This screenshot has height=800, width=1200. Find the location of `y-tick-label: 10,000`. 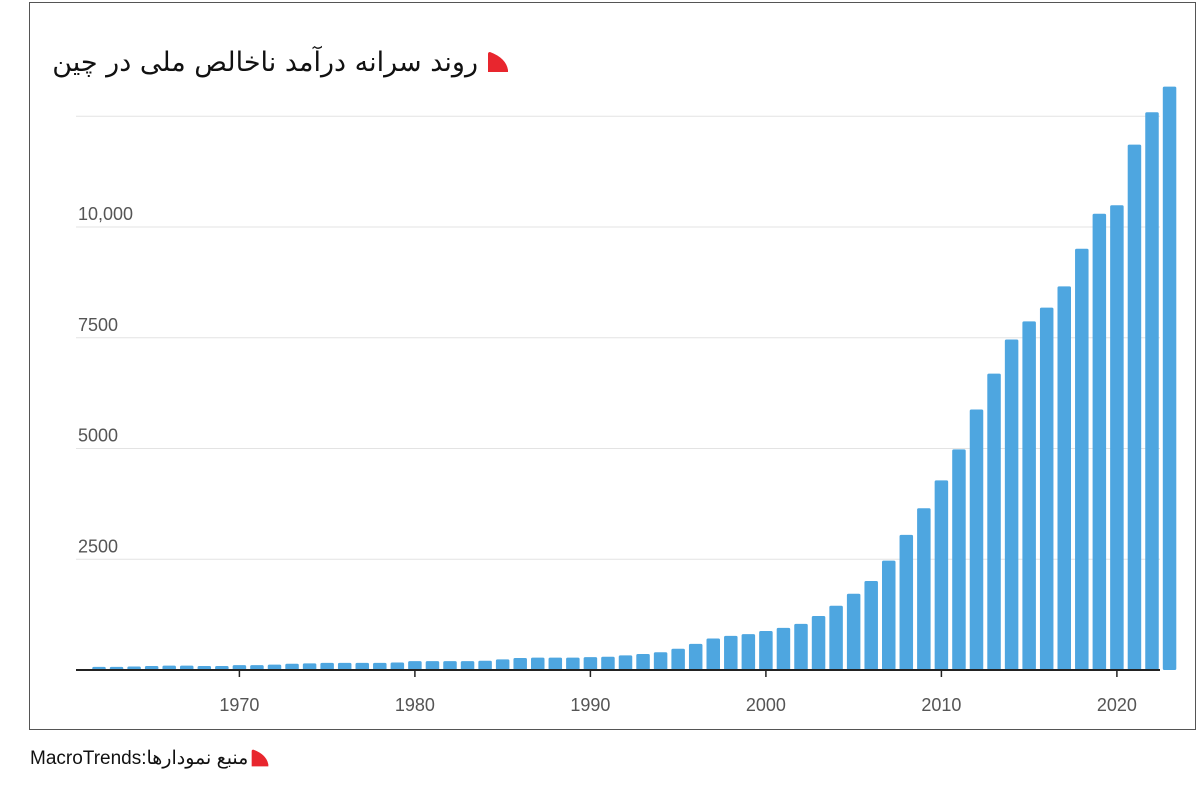

y-tick-label: 10,000 is located at coordinates (105, 214).